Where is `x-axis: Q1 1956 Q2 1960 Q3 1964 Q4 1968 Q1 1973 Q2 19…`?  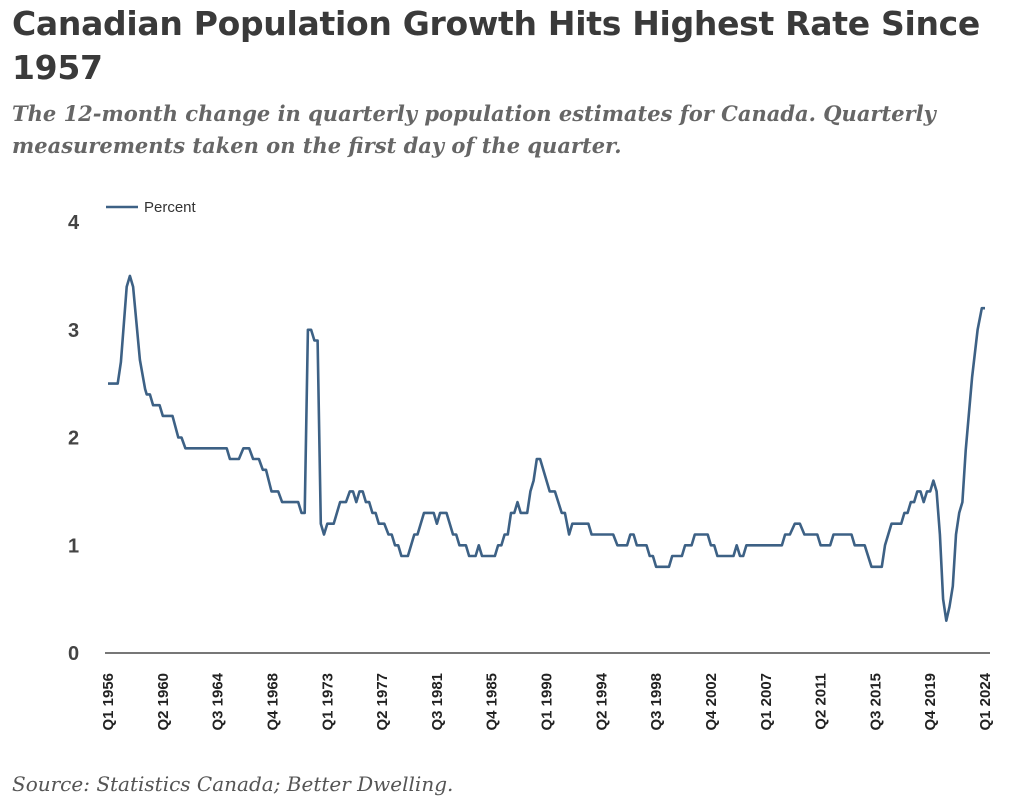
x-axis: Q1 1956 Q2 1960 Q3 1964 Q4 1968 Q1 1973 Q2 19… is located at coordinates (547, 701).